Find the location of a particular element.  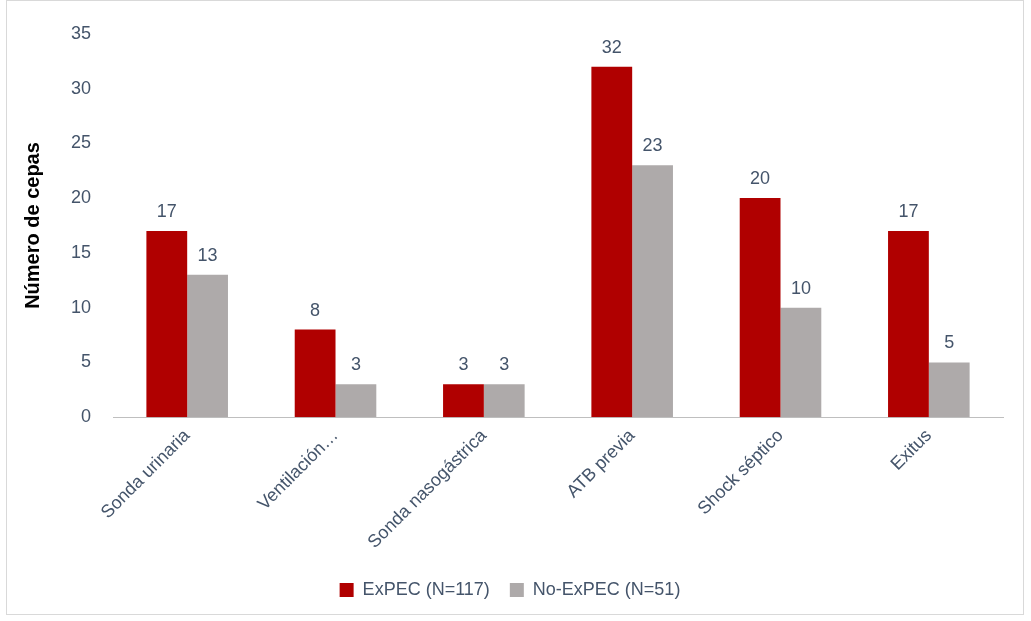

y-tick-label: 20 is located at coordinates (81, 197).